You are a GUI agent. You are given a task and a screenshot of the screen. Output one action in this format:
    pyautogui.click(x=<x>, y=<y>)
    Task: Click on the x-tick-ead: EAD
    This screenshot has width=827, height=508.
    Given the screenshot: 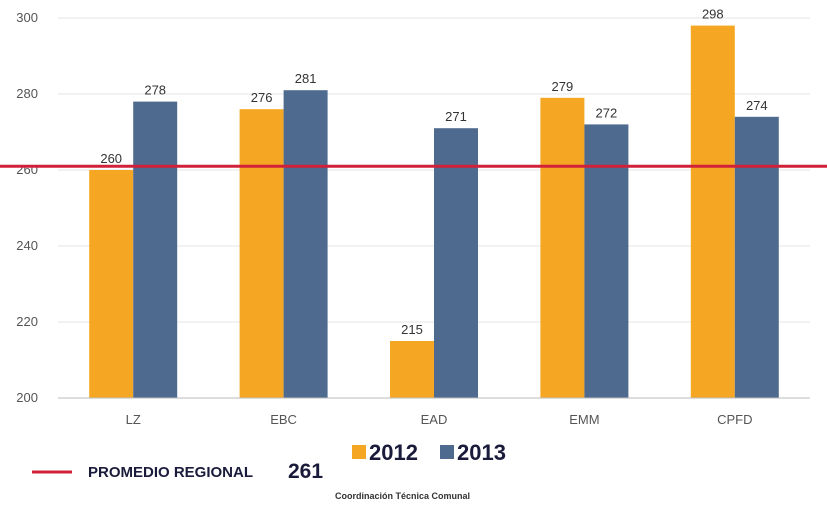 What is the action you would take?
    pyautogui.click(x=434, y=419)
    